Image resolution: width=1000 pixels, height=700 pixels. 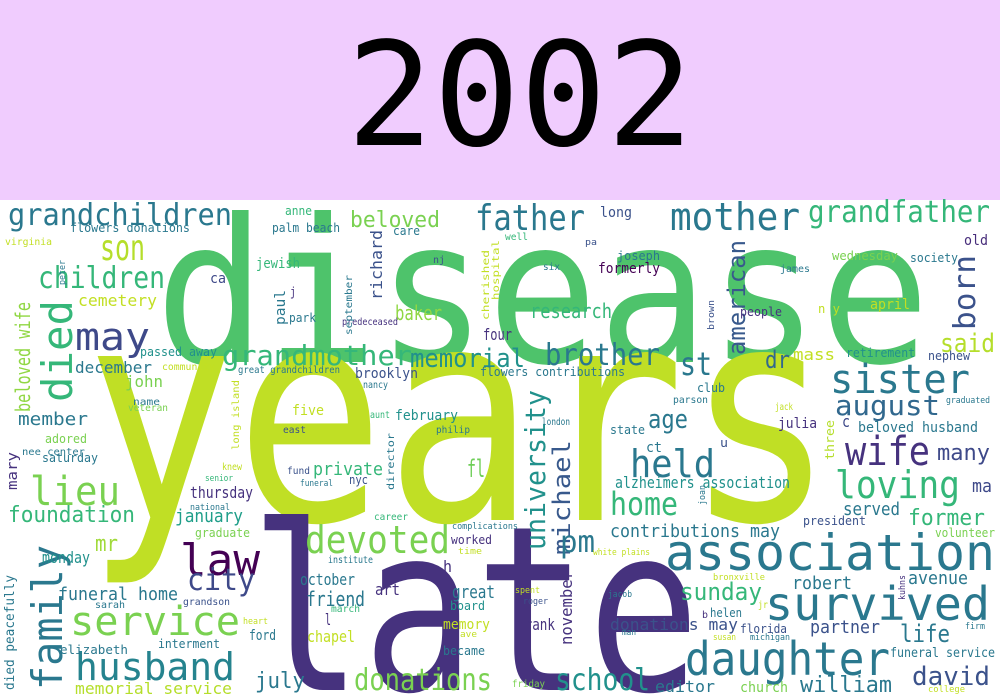 What do you see at coordinates (113, 367) in the screenshot?
I see `word: december` at bounding box center [113, 367].